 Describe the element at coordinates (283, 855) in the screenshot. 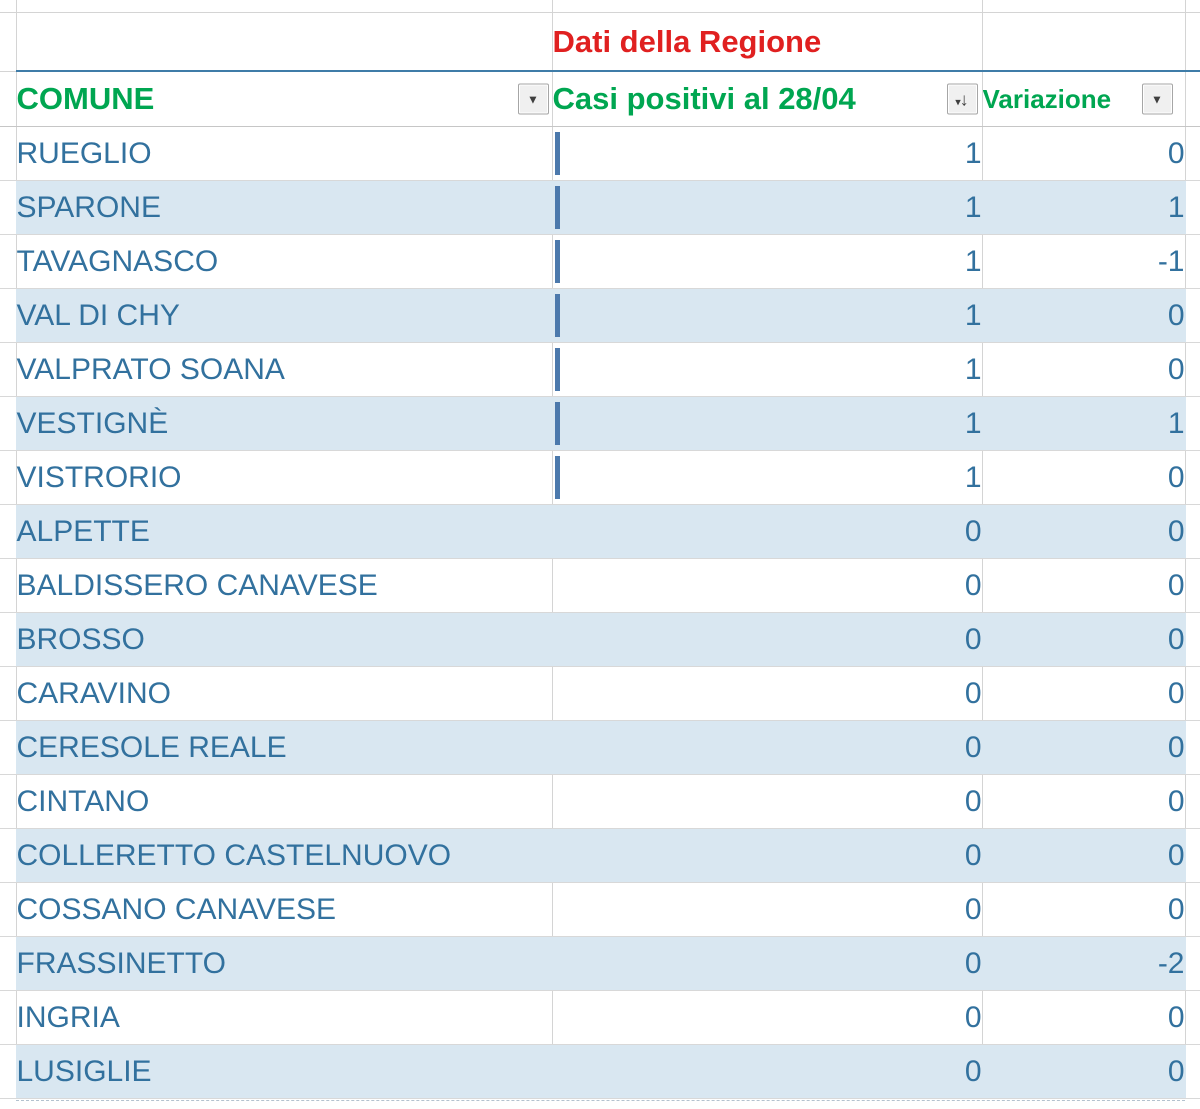

I see `comune-cell: COLLERETTO CASTELNUOVO` at that location.